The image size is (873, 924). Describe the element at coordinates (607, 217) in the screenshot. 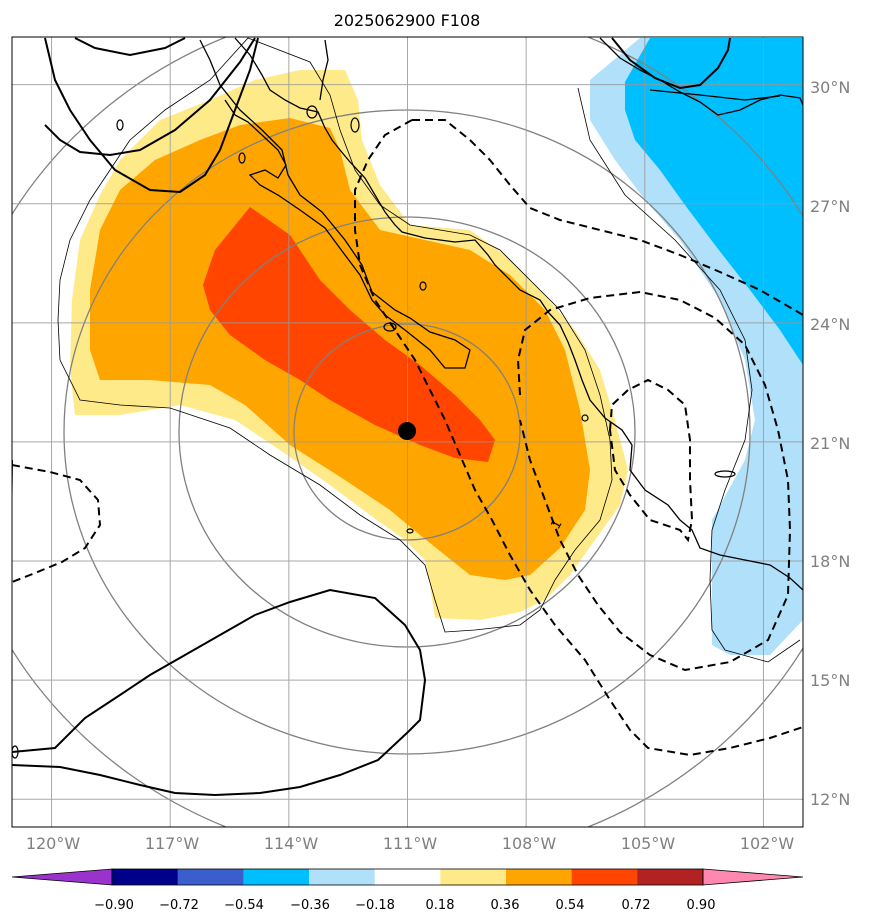

I see `dashed-contour-track-arc` at that location.